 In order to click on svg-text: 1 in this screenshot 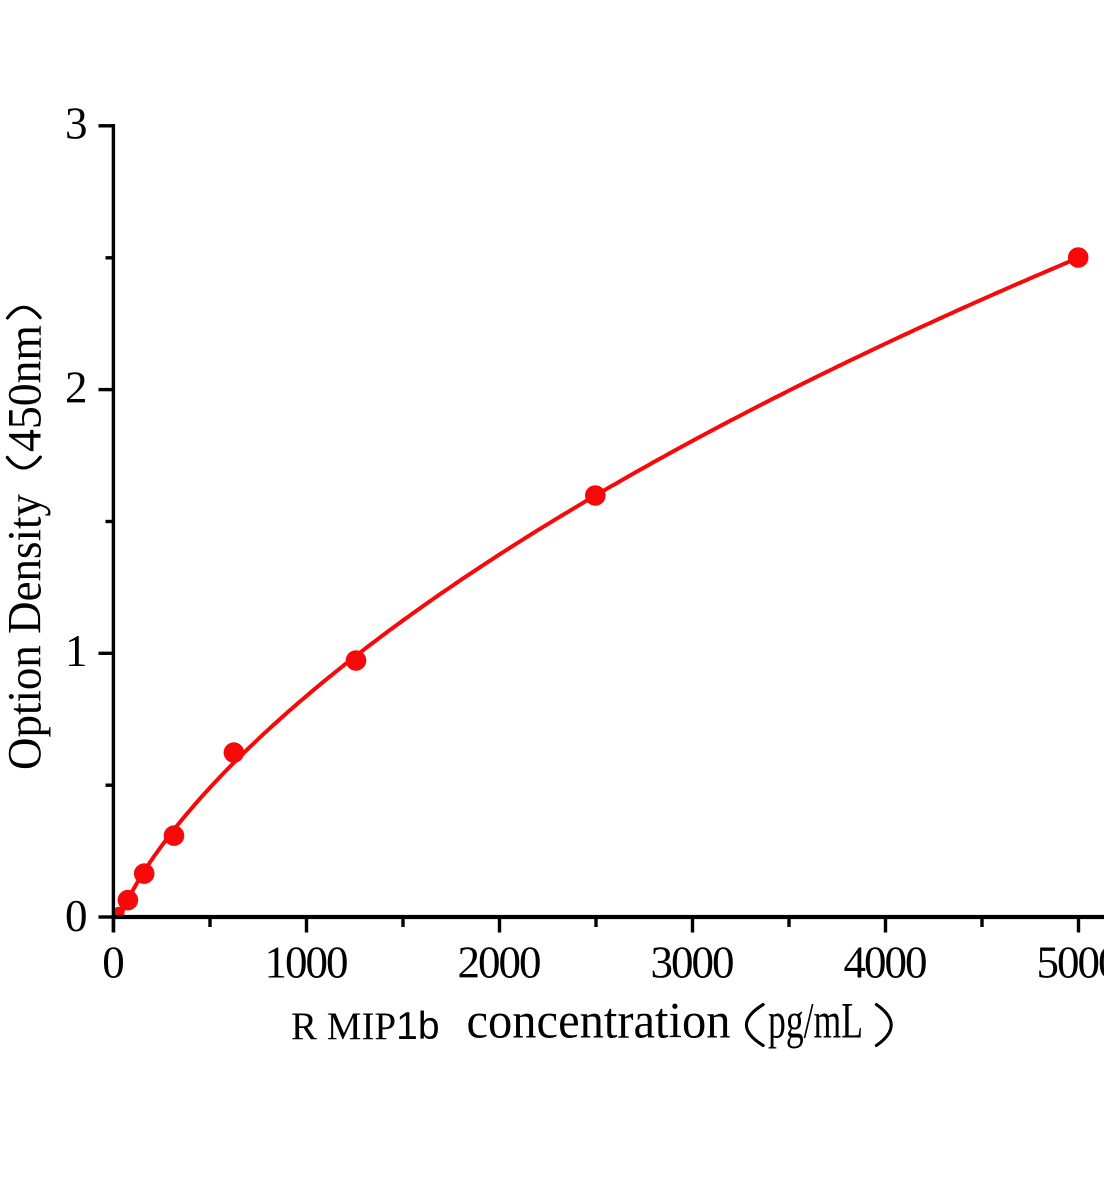, I will do `click(76, 651)`.